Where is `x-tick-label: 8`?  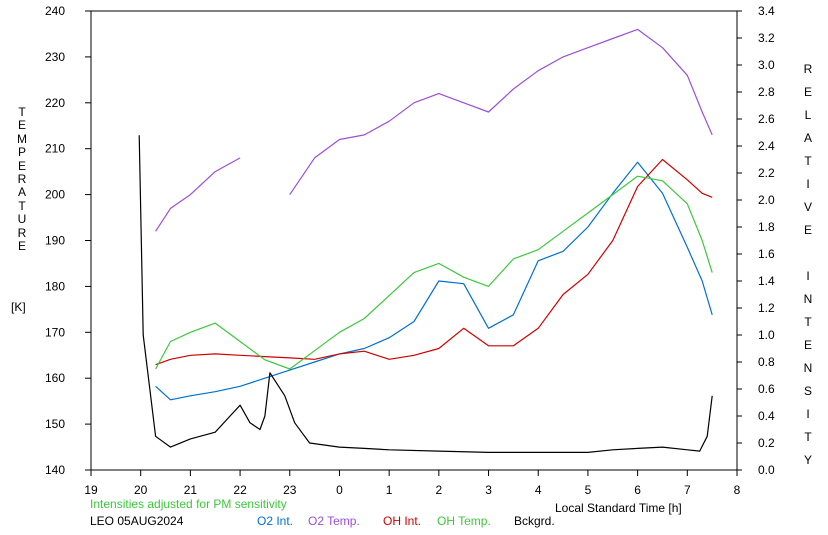 x-tick-label: 8 is located at coordinates (737, 490).